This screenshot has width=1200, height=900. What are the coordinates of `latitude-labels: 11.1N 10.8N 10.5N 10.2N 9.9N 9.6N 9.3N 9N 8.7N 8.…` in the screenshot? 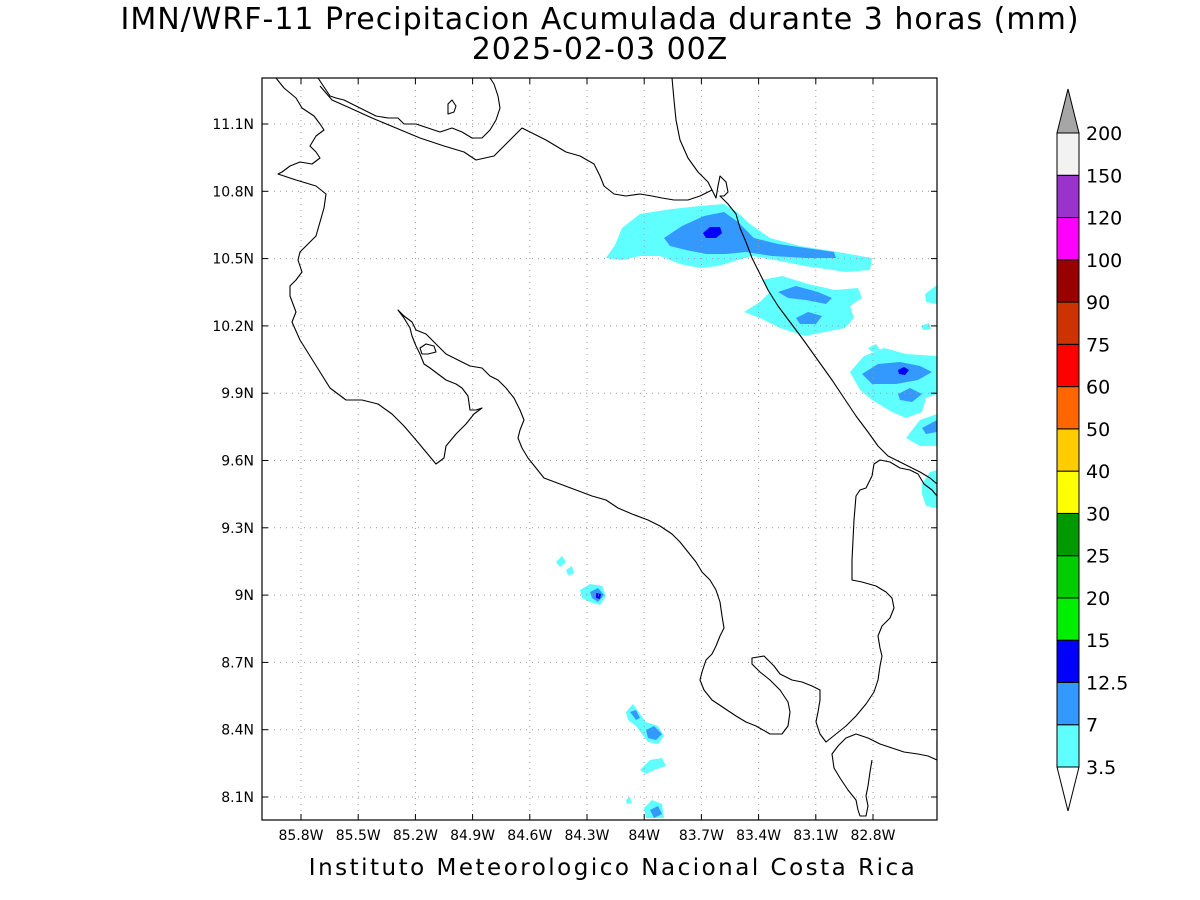 It's located at (233, 461).